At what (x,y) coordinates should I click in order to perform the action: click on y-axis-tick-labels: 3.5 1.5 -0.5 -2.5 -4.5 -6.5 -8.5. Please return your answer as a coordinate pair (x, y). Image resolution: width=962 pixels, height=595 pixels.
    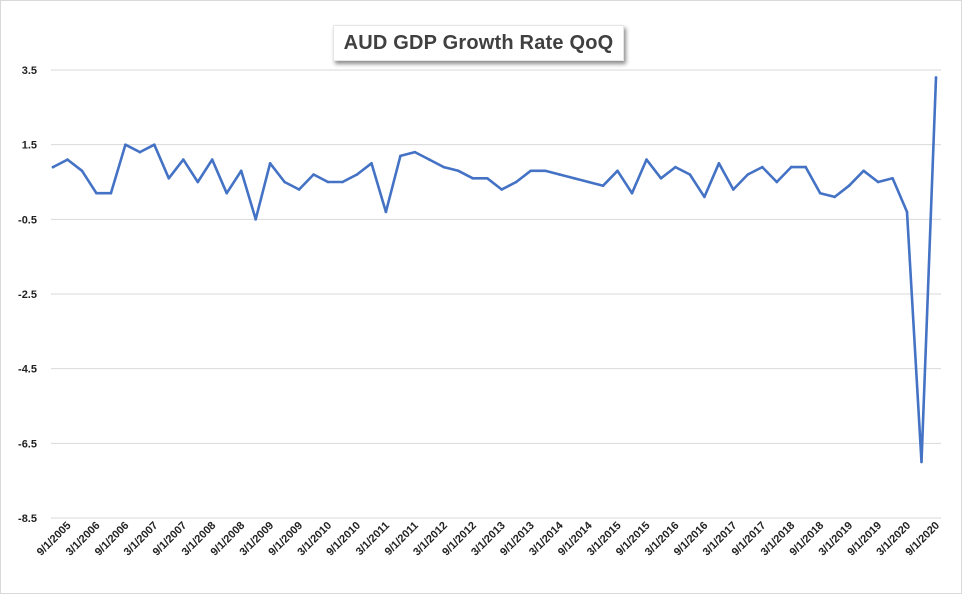
    Looking at the image, I should click on (27, 295).